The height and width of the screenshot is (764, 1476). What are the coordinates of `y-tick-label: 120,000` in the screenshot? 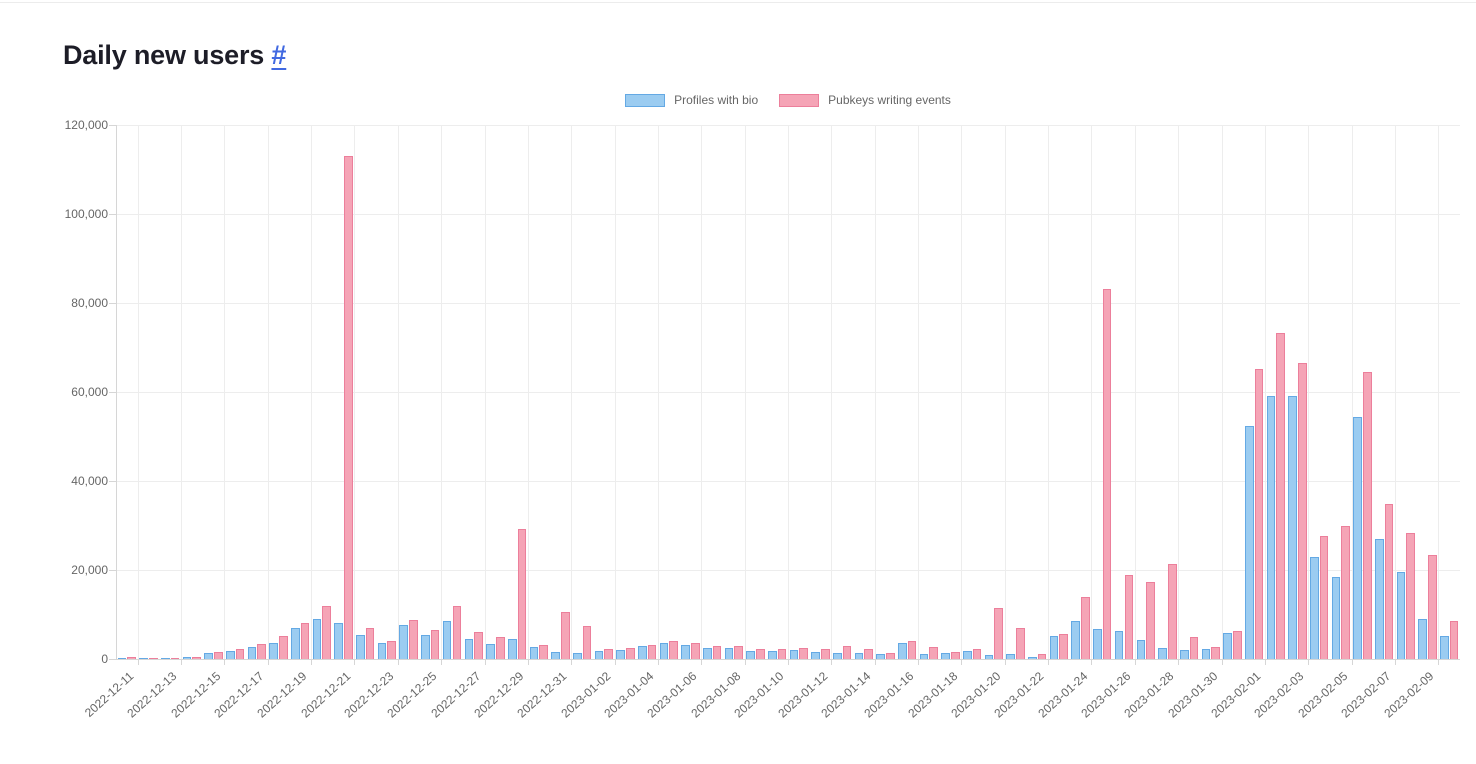 It's located at (86, 125).